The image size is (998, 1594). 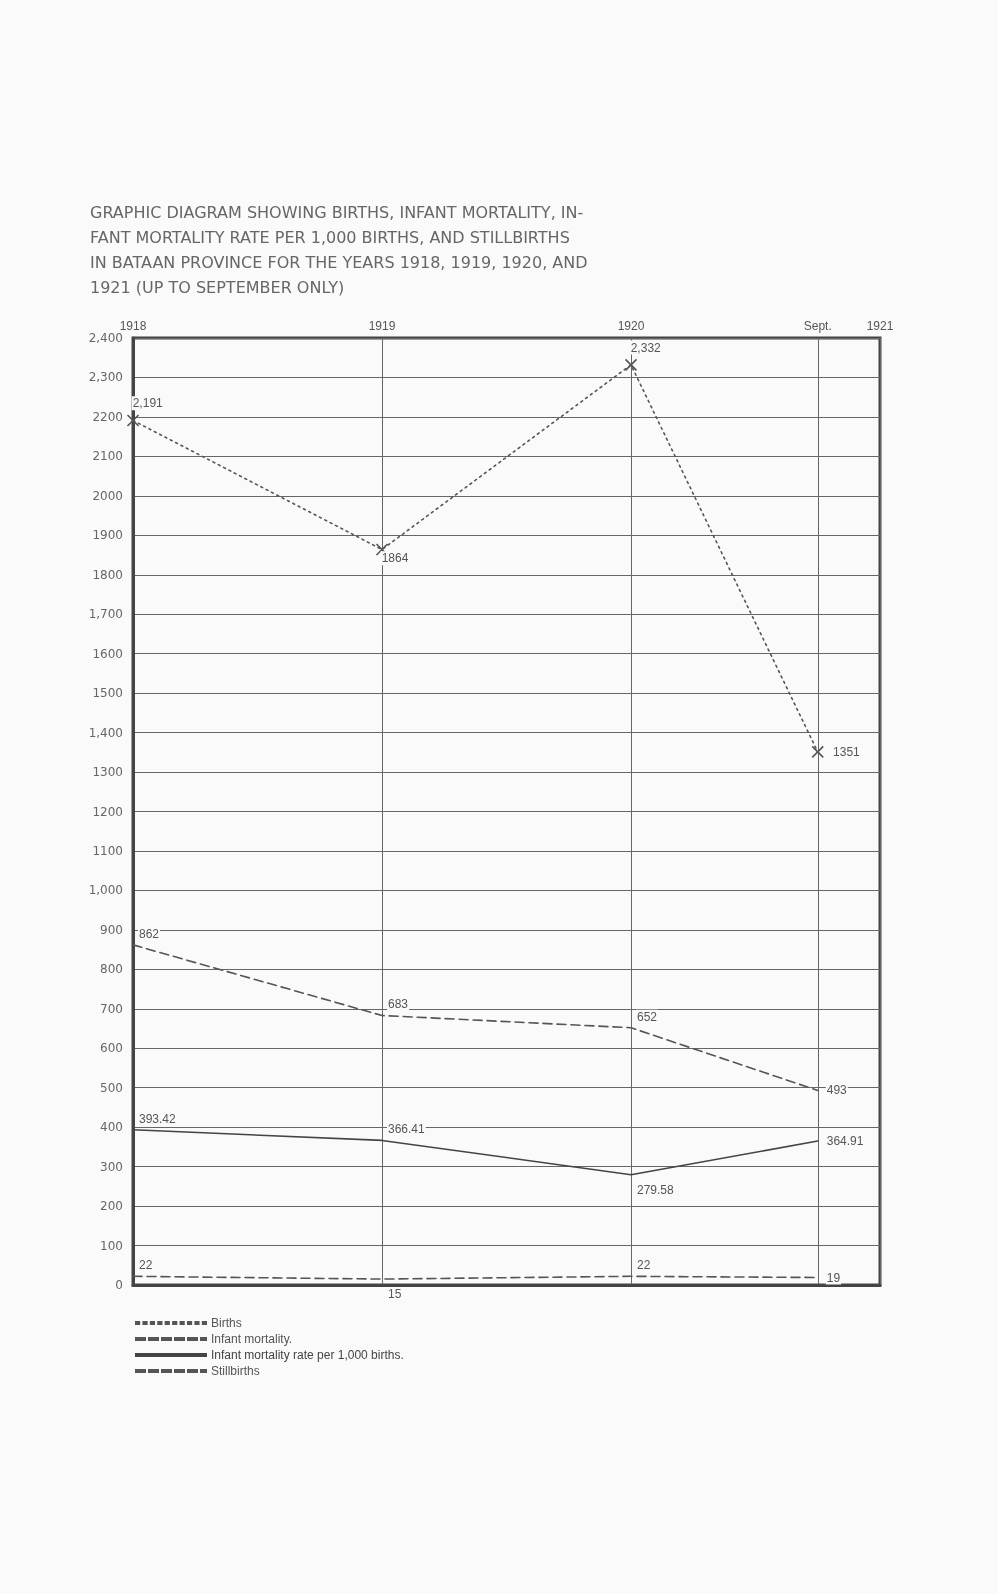 I want to click on data-label: 2,191, so click(x=148, y=403).